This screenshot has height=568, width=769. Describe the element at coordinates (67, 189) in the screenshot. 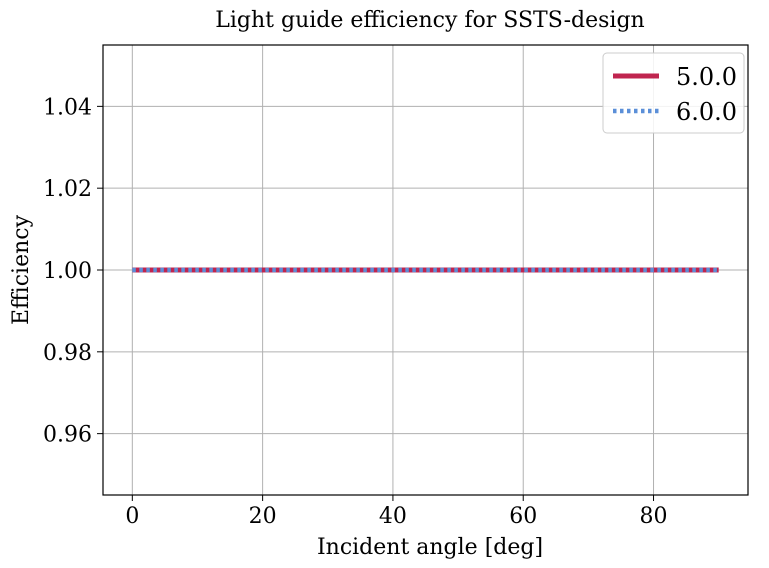

I see `y-tick-label: 1.02` at that location.